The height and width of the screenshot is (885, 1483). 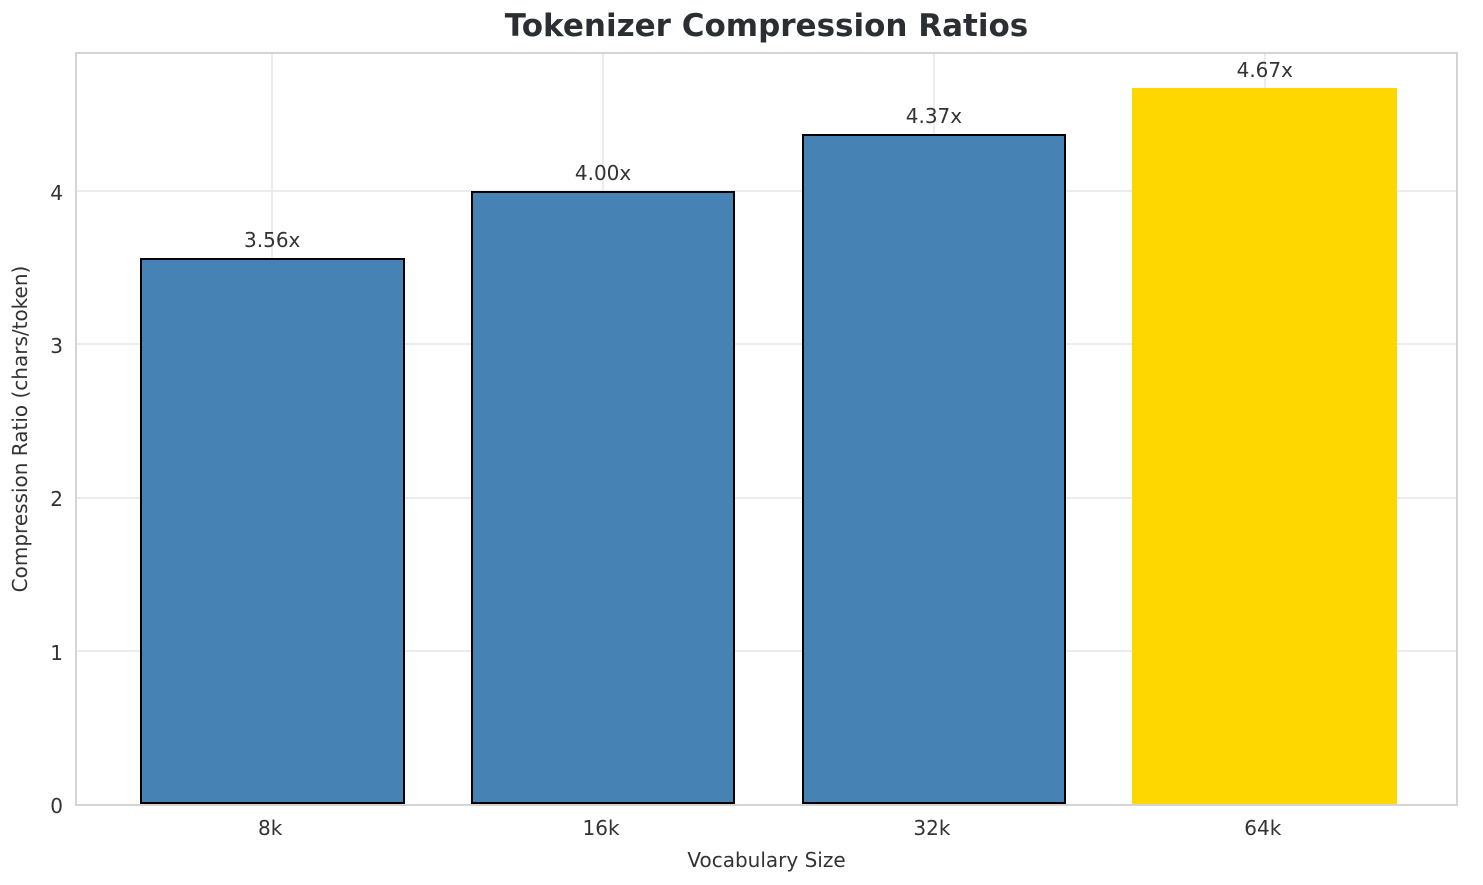 What do you see at coordinates (56, 192) in the screenshot?
I see `y-tick-label-4: 4` at bounding box center [56, 192].